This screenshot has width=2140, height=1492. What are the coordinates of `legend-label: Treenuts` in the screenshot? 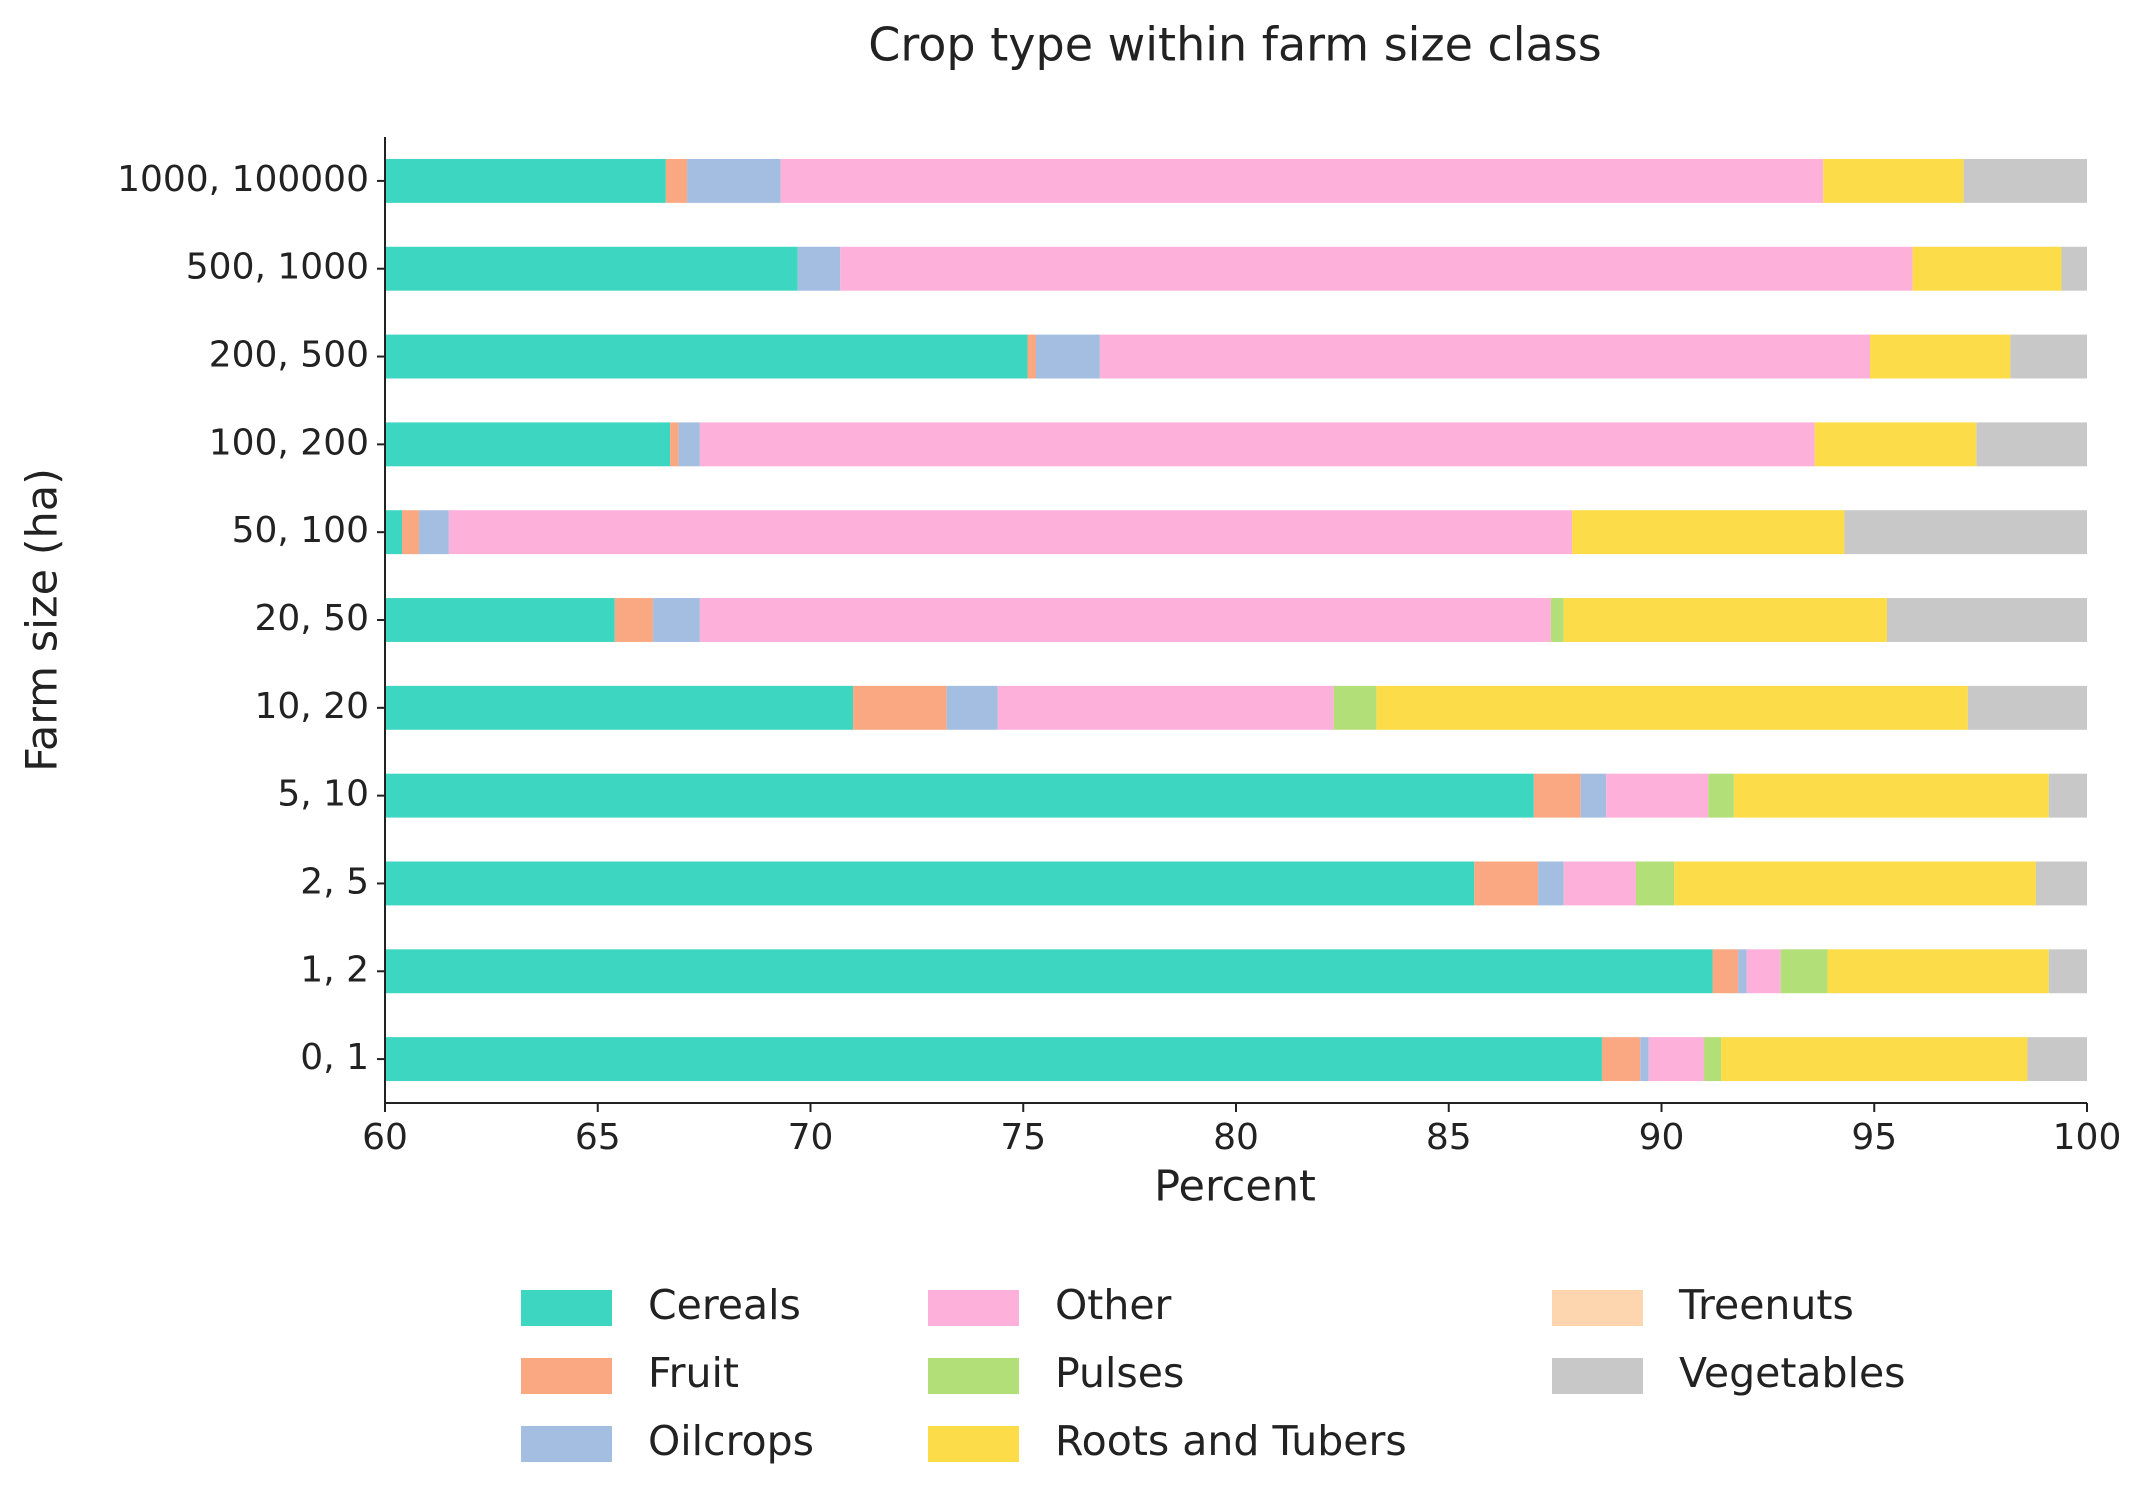 It's located at (1766, 1305).